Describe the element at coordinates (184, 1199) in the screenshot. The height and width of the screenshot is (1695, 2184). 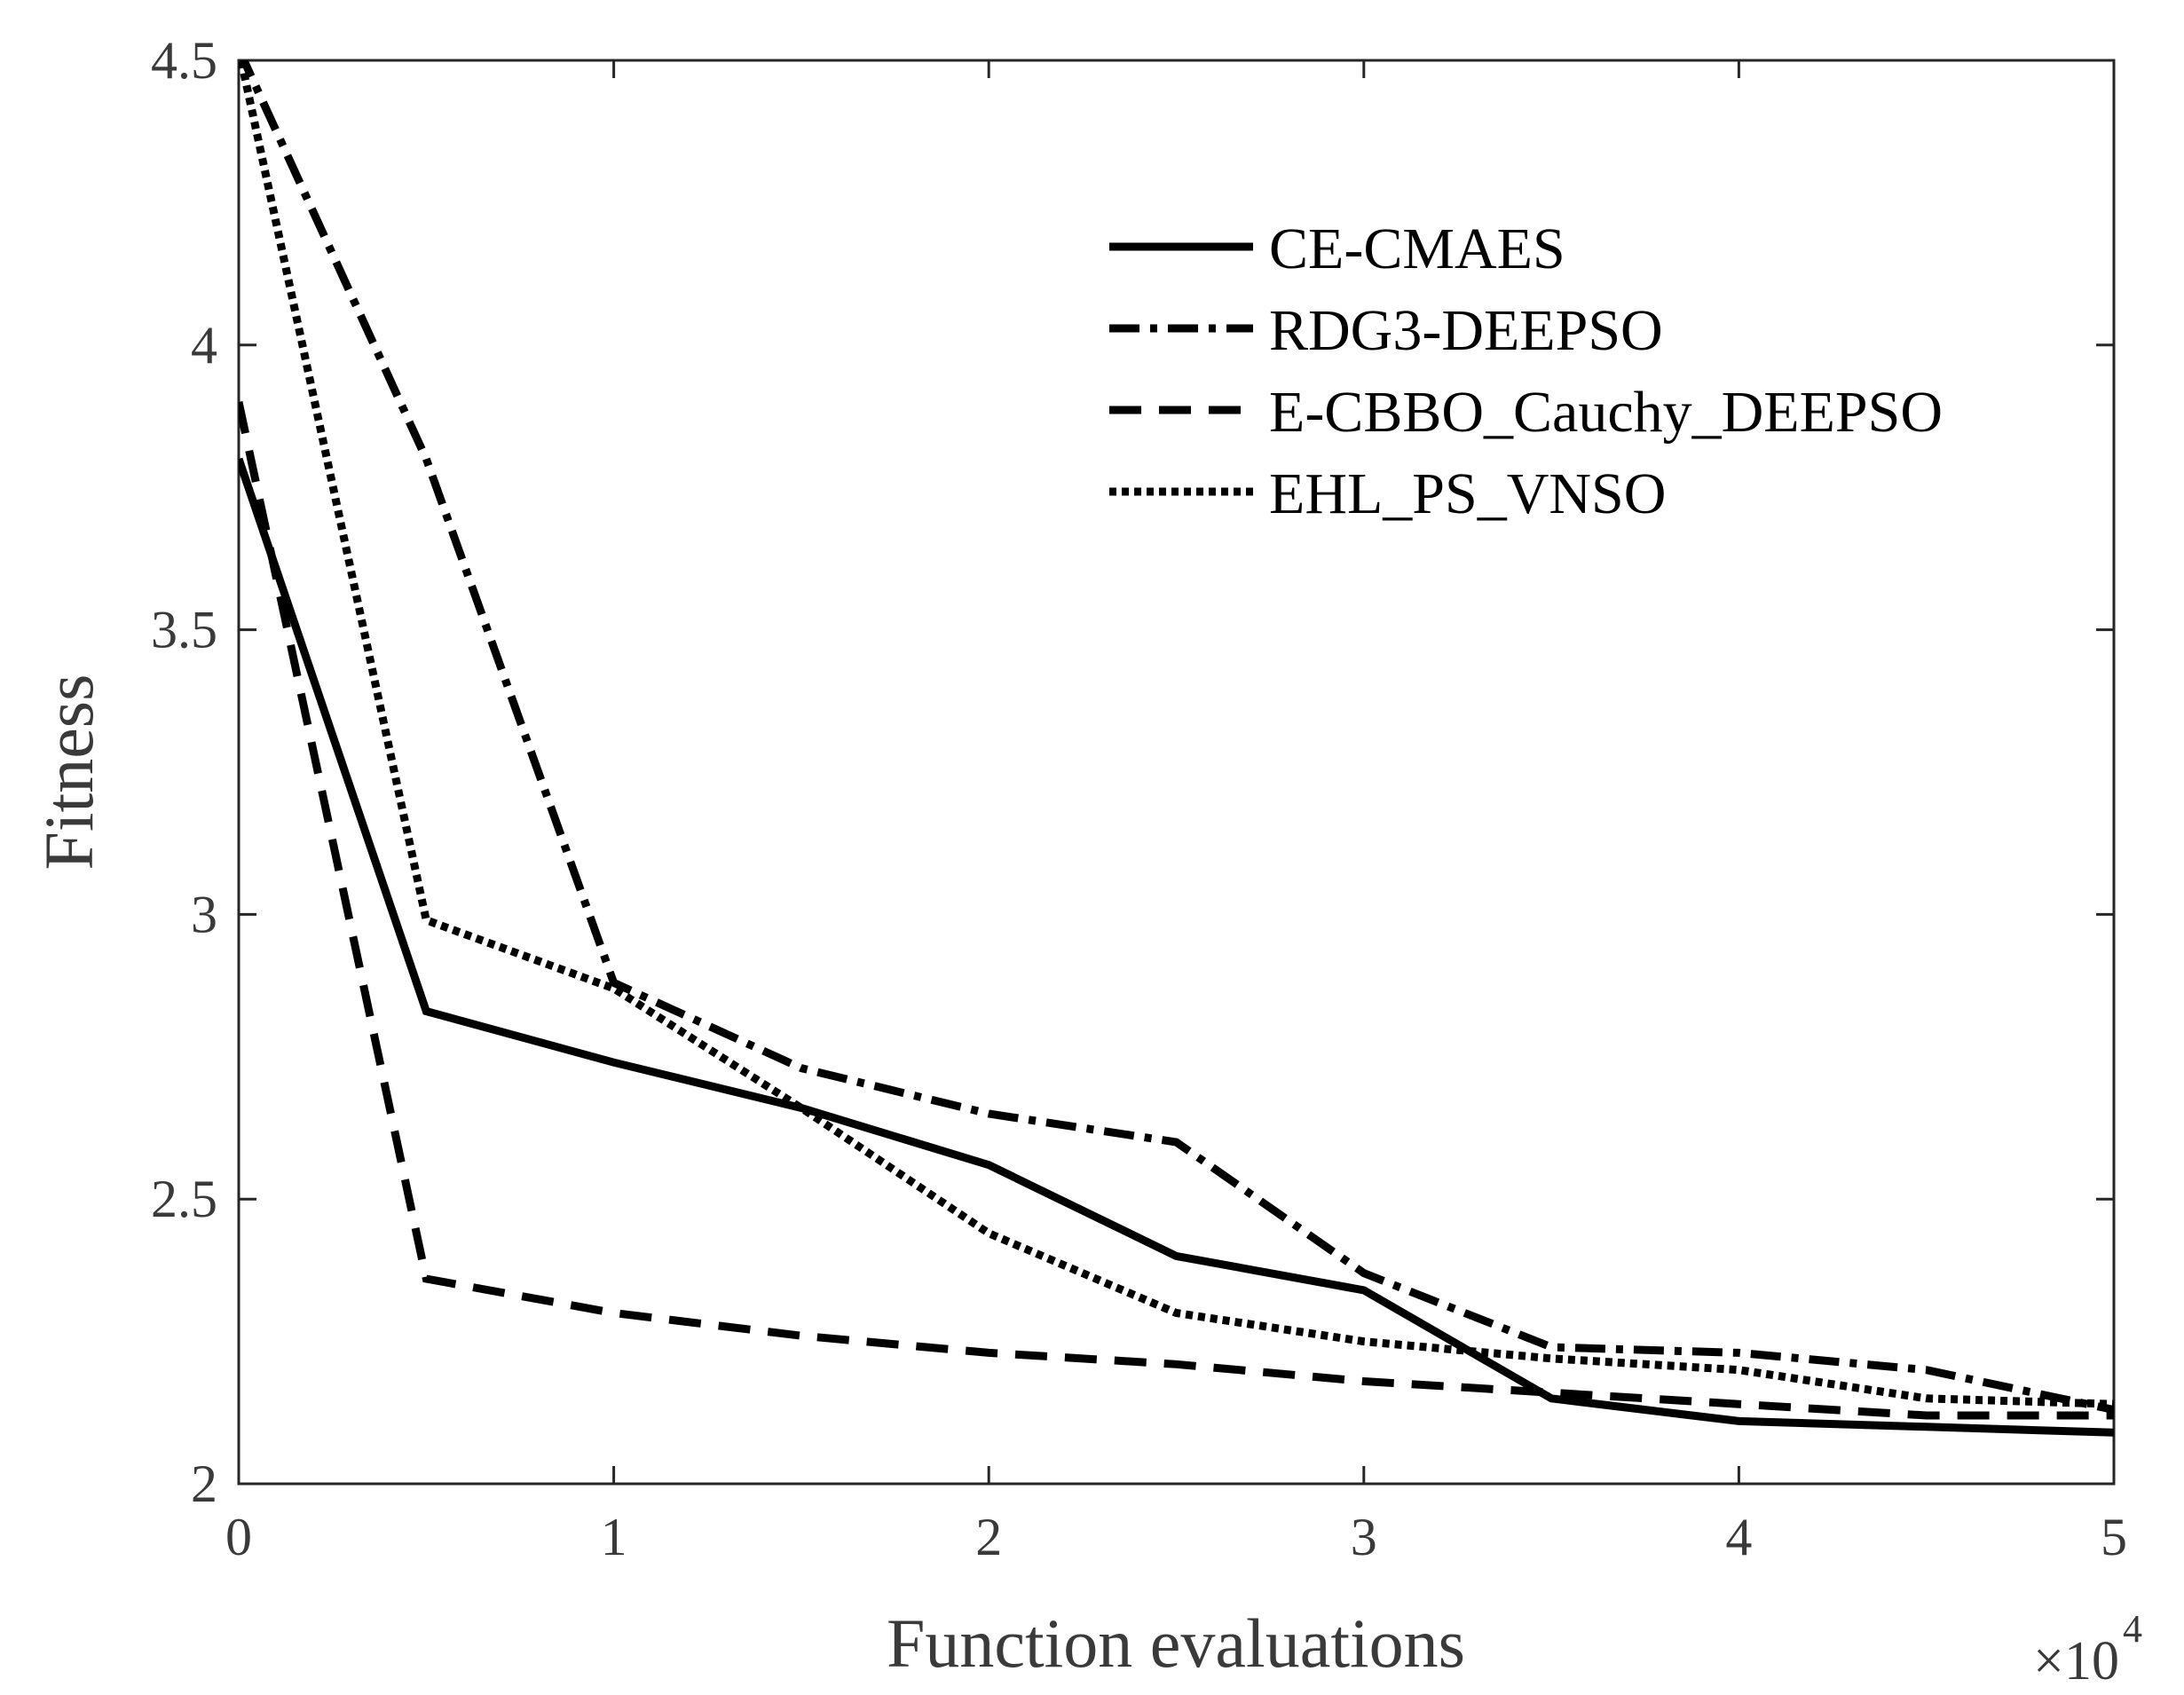
I see `y-tick-label: 2.5` at that location.